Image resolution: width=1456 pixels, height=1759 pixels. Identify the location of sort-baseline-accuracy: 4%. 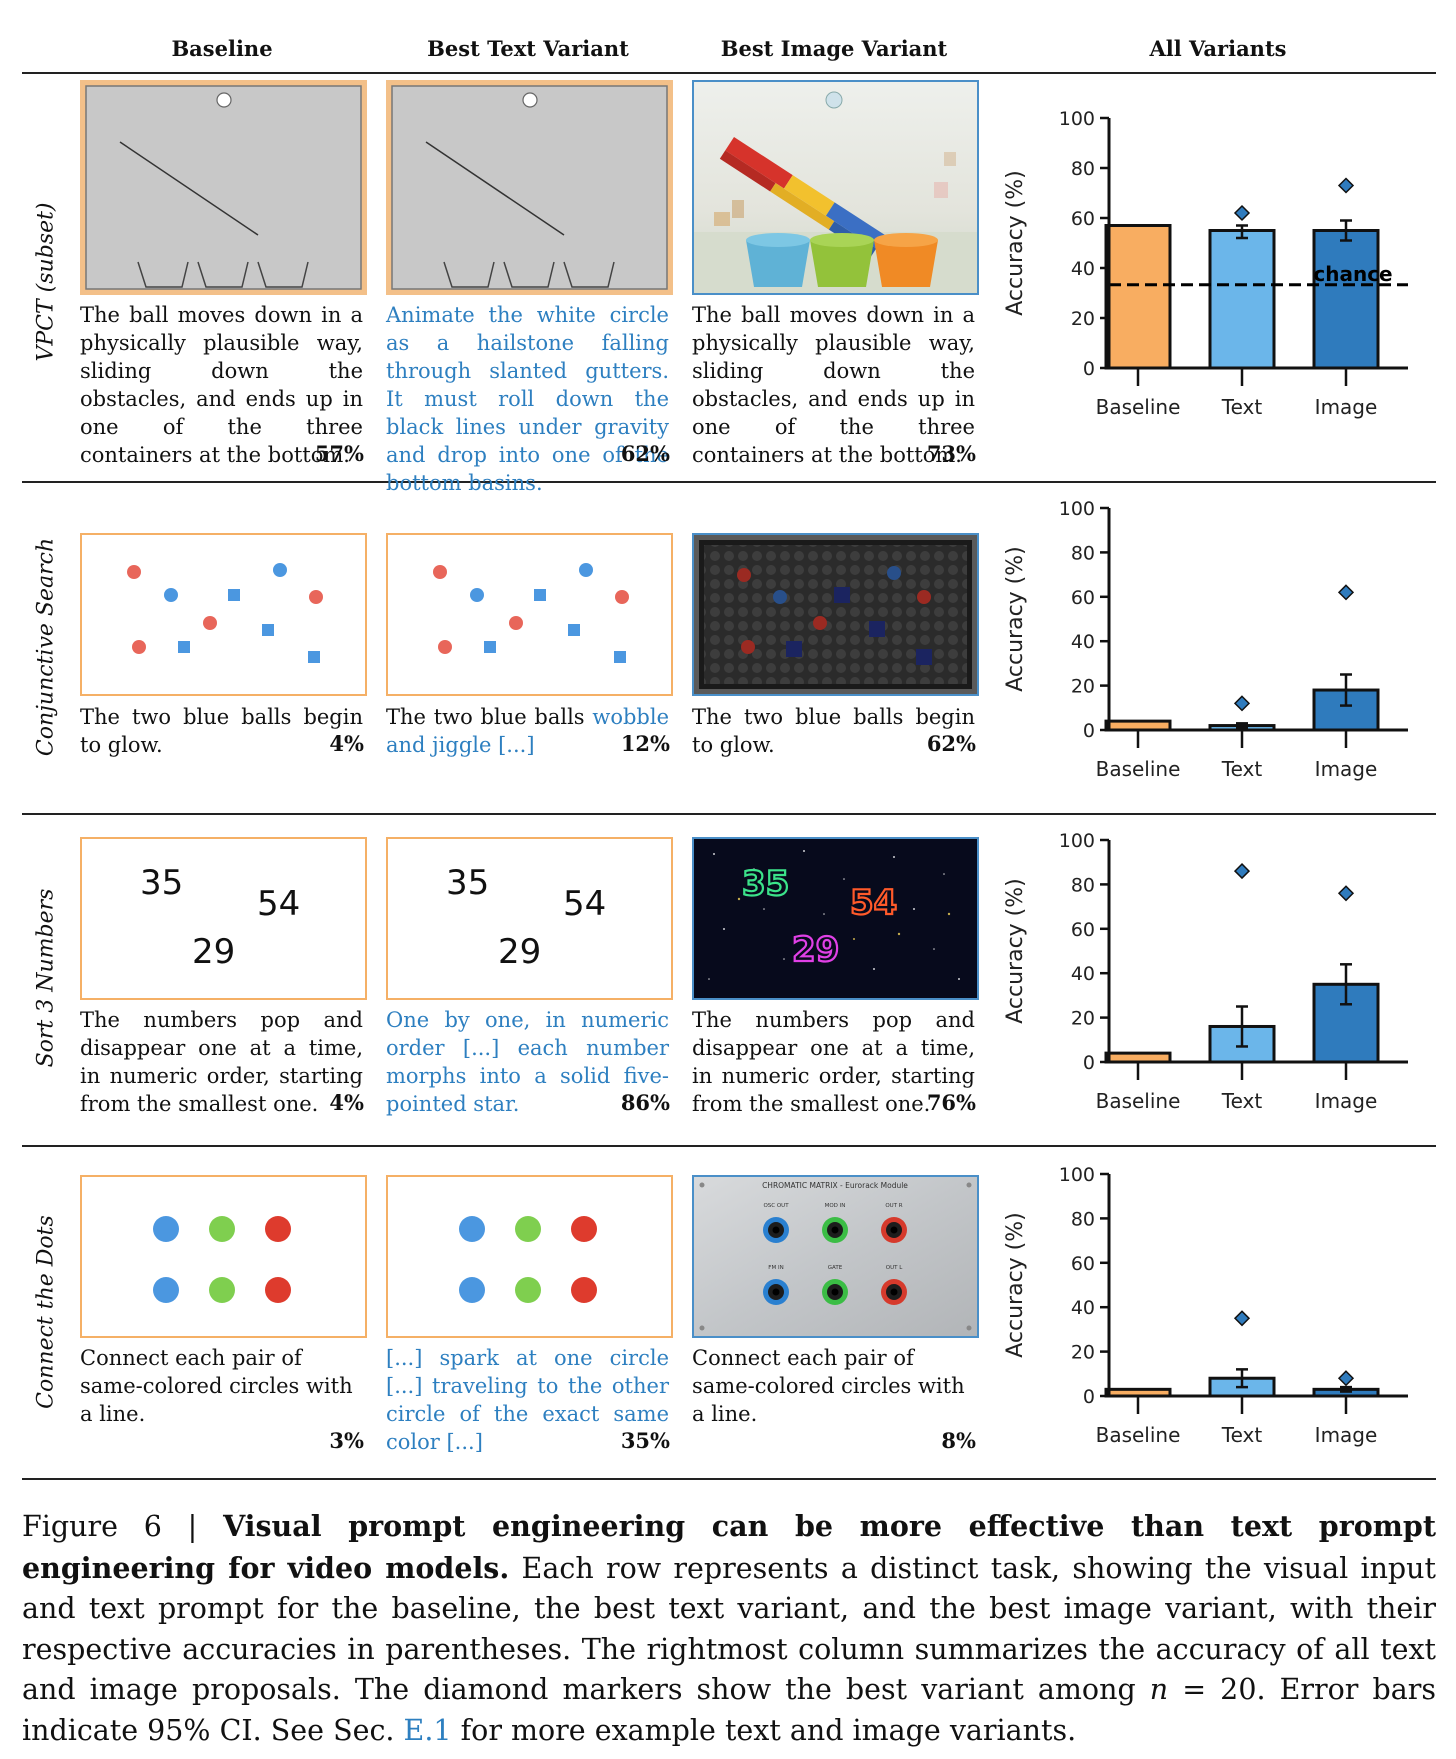
(346, 1102).